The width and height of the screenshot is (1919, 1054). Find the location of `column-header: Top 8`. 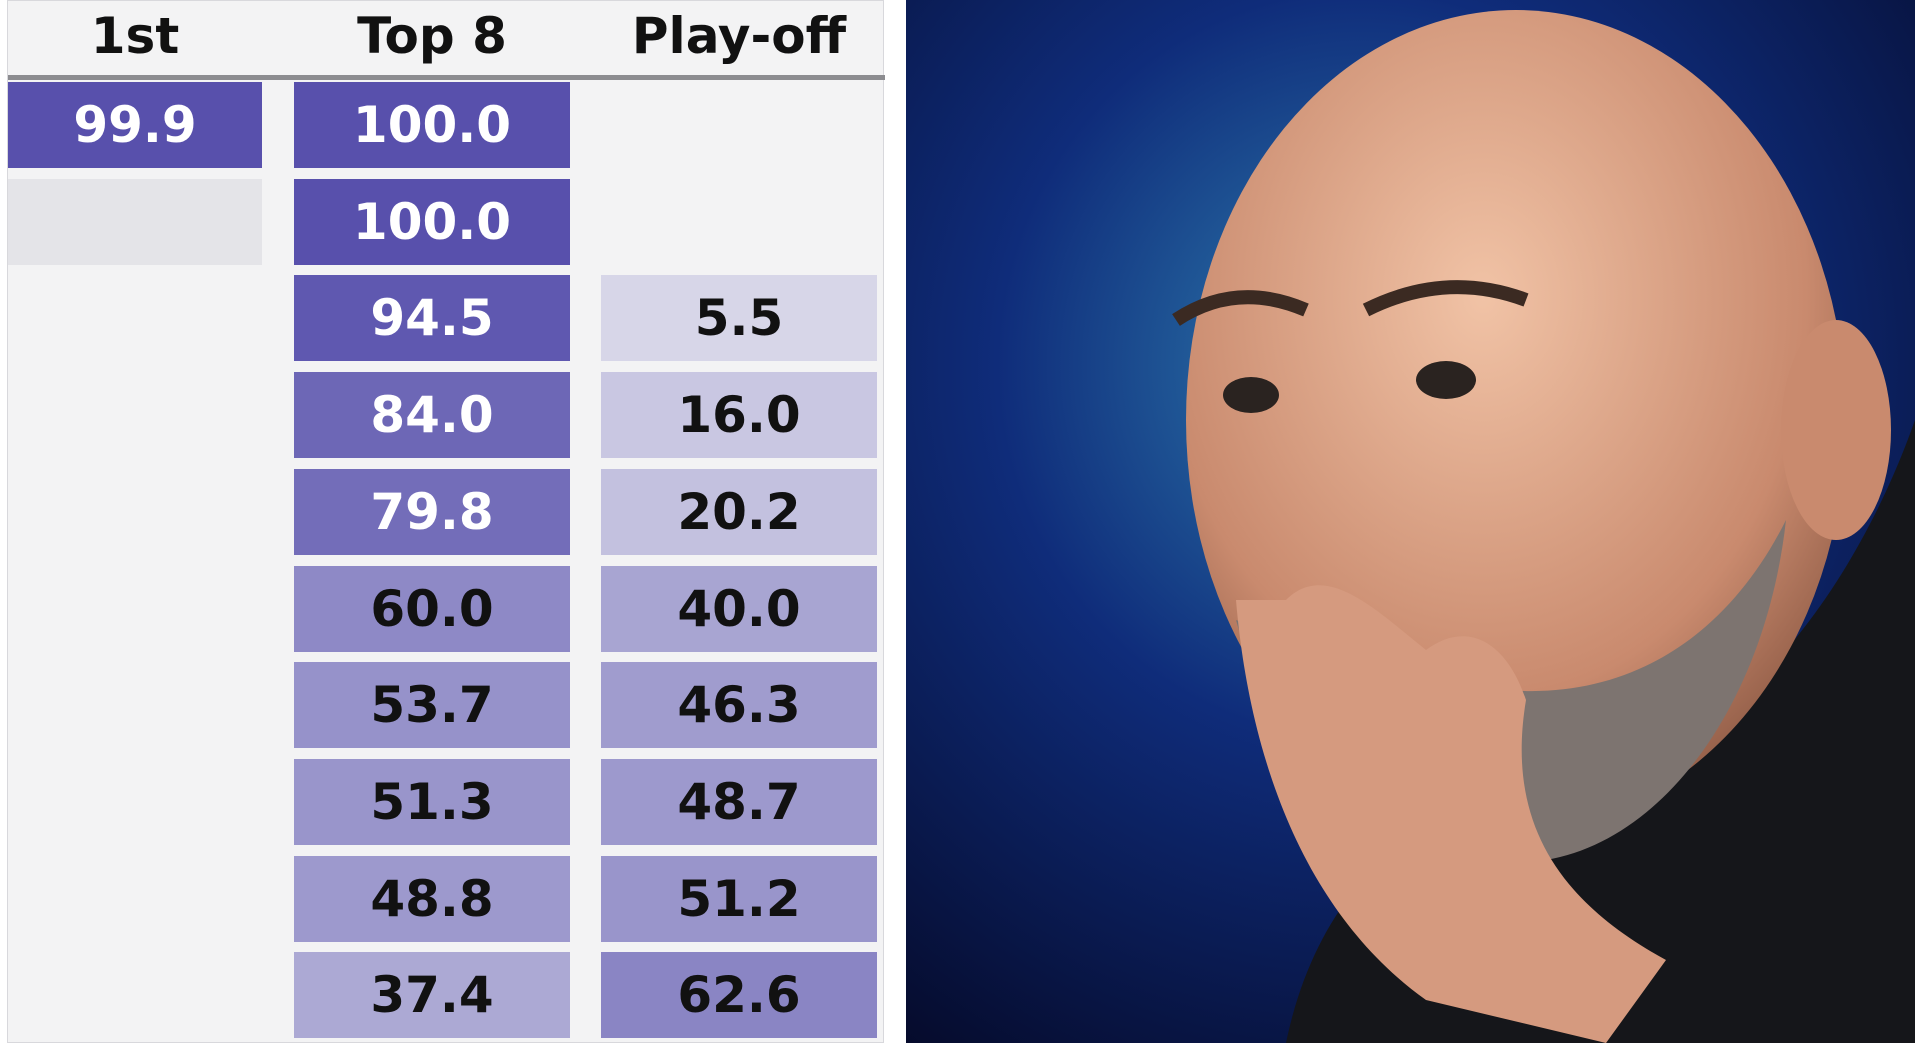

column-header: Top 8 is located at coordinates (432, 36).